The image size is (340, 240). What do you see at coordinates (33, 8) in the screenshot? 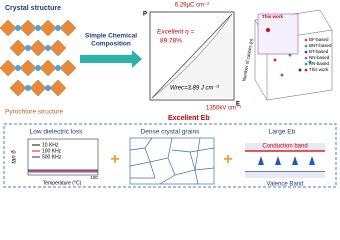
I see `text: Crystal structure` at bounding box center [33, 8].